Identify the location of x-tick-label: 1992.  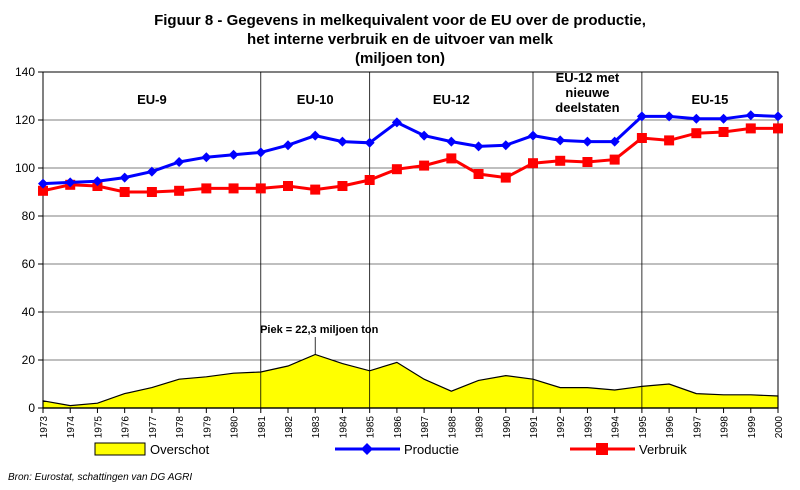
(561, 427).